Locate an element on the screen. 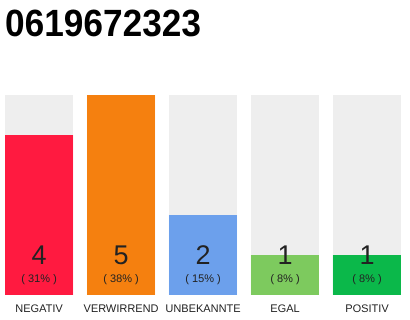 The image size is (410, 320). annotation: ( 31% ) is located at coordinates (39, 279).